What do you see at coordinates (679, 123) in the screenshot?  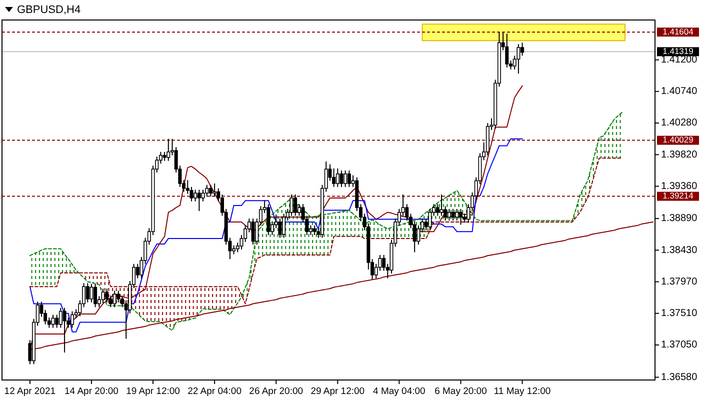 I see `y-tick-label: 1.40280` at bounding box center [679, 123].